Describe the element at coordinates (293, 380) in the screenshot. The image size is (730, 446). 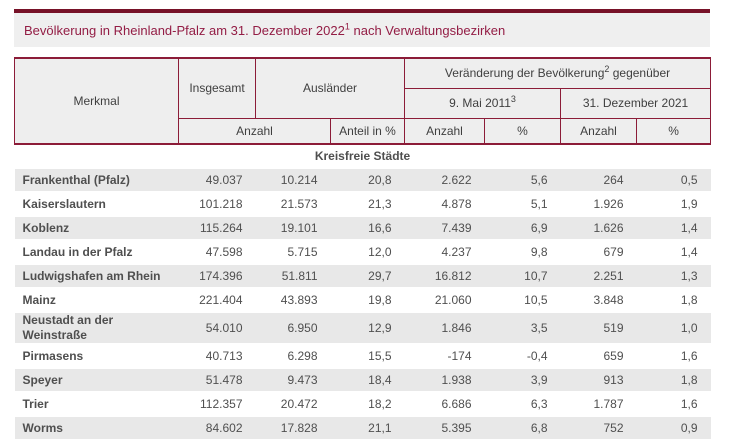
I see `row-value-auslaender-anzahl: 9.473` at that location.